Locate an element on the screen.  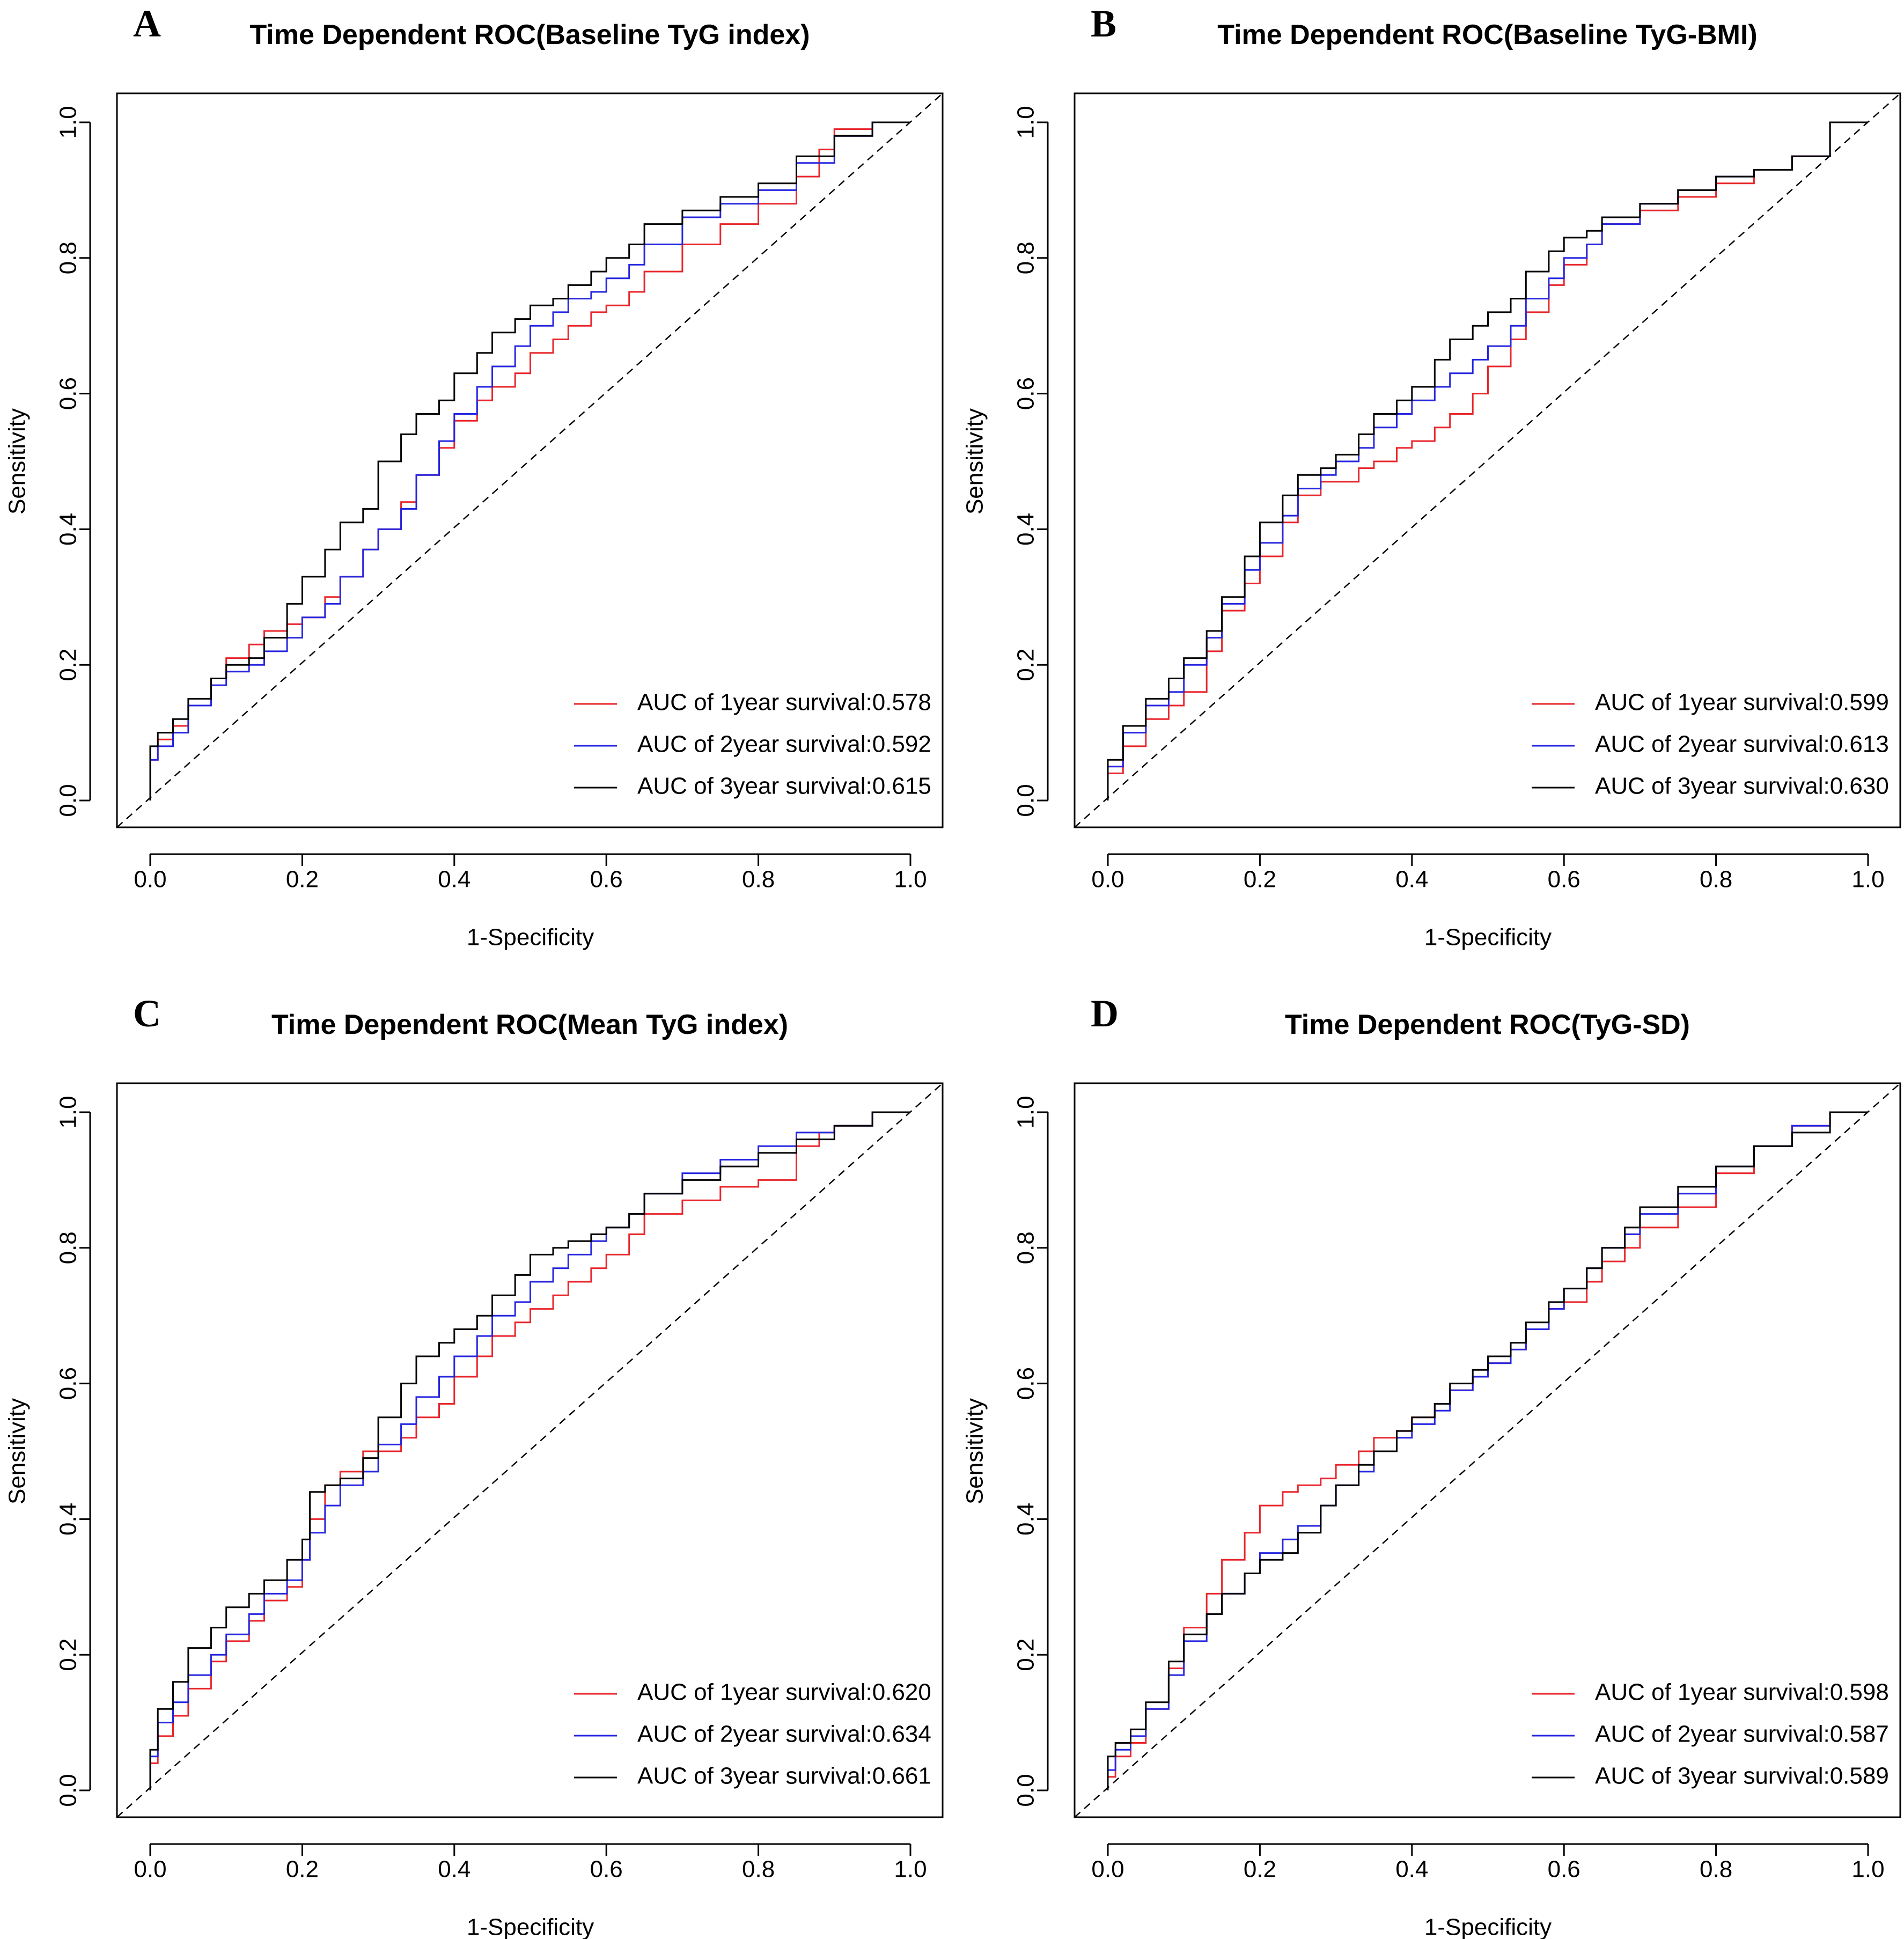
chart-title: Time Dependent ROC(Baseline TyG index) is located at coordinates (529, 35).